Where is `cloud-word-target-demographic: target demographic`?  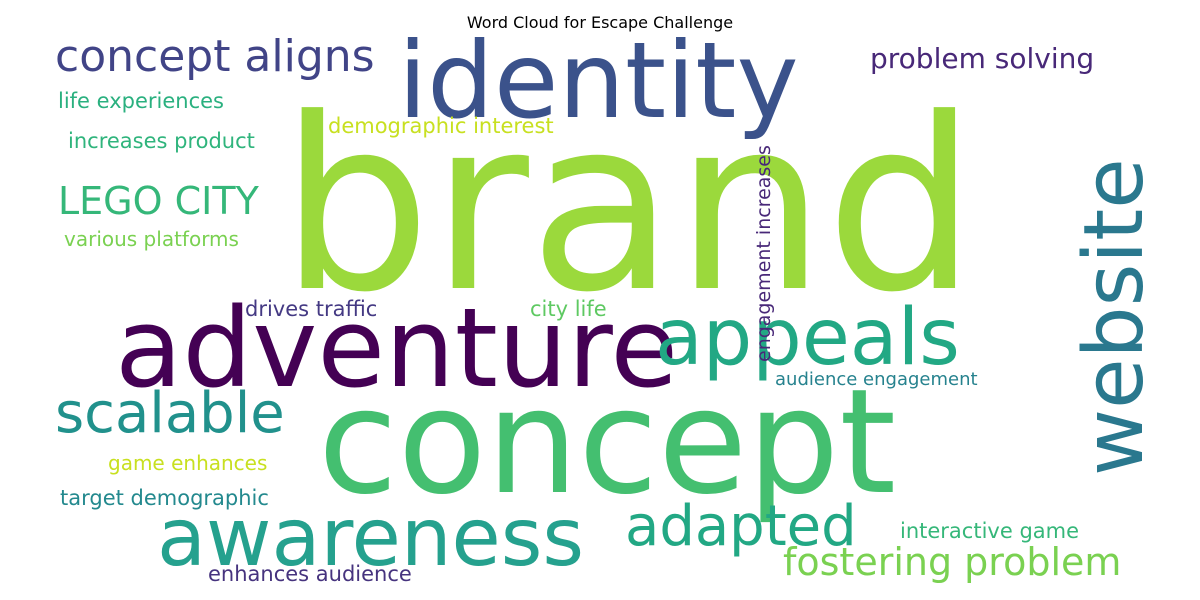 cloud-word-target-demographic: target demographic is located at coordinates (164, 498).